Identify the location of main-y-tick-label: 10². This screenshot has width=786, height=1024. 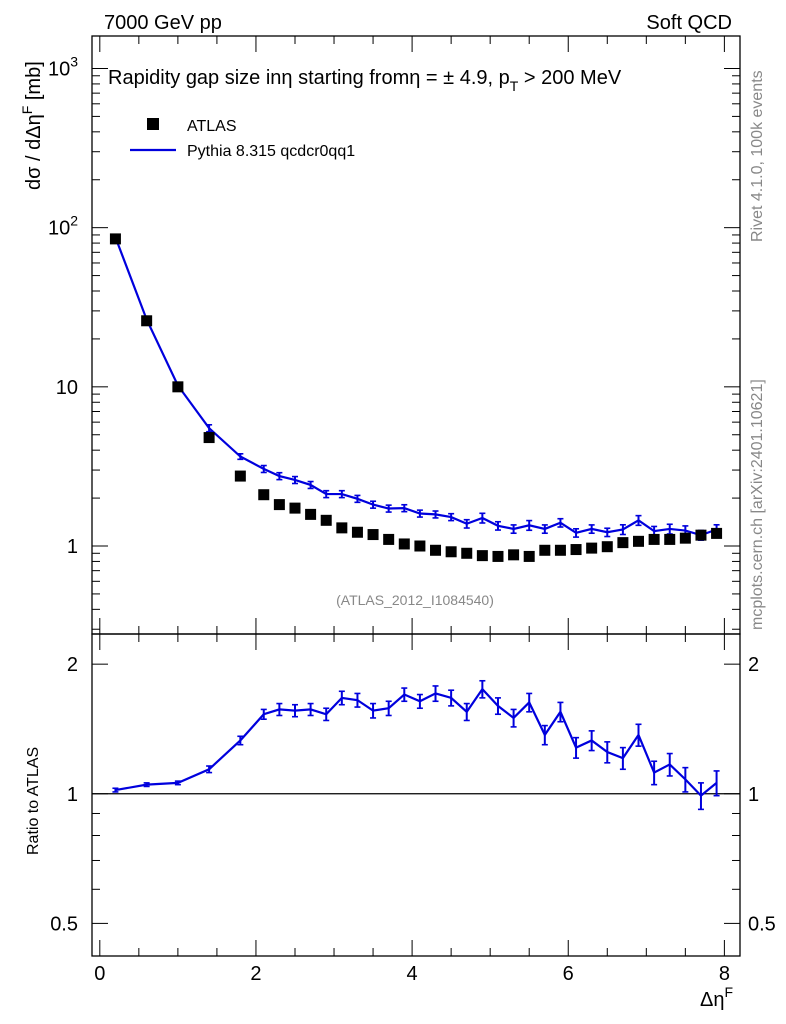
(63, 226).